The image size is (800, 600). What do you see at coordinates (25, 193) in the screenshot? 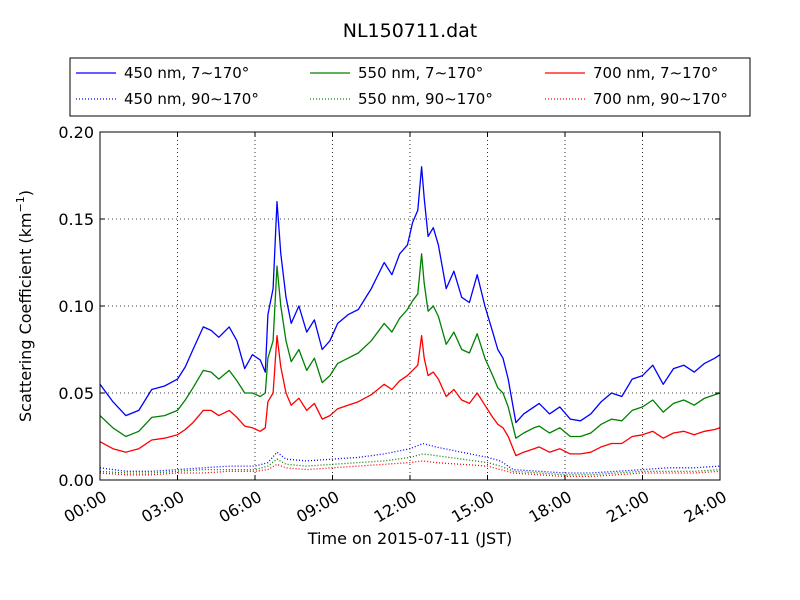
I see `y-axis-label-close: )` at bounding box center [25, 193].